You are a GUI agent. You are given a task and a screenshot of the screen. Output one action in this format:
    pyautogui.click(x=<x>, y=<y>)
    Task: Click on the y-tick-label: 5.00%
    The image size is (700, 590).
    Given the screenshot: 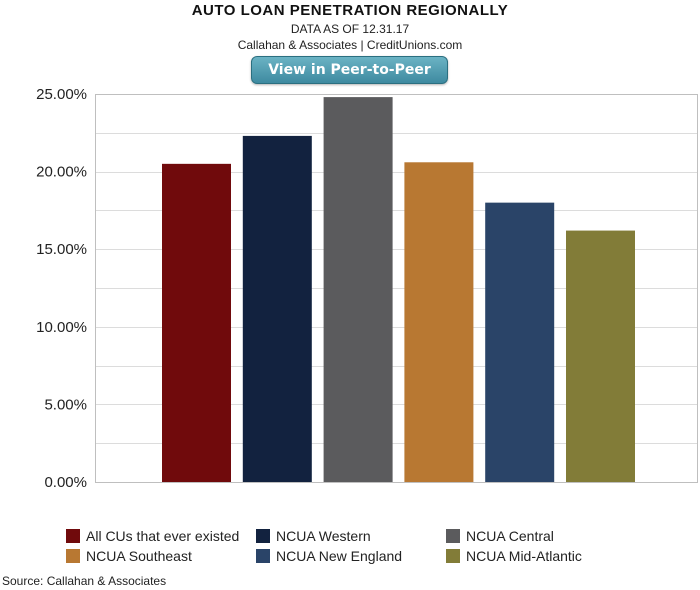 What is the action you would take?
    pyautogui.click(x=65, y=404)
    